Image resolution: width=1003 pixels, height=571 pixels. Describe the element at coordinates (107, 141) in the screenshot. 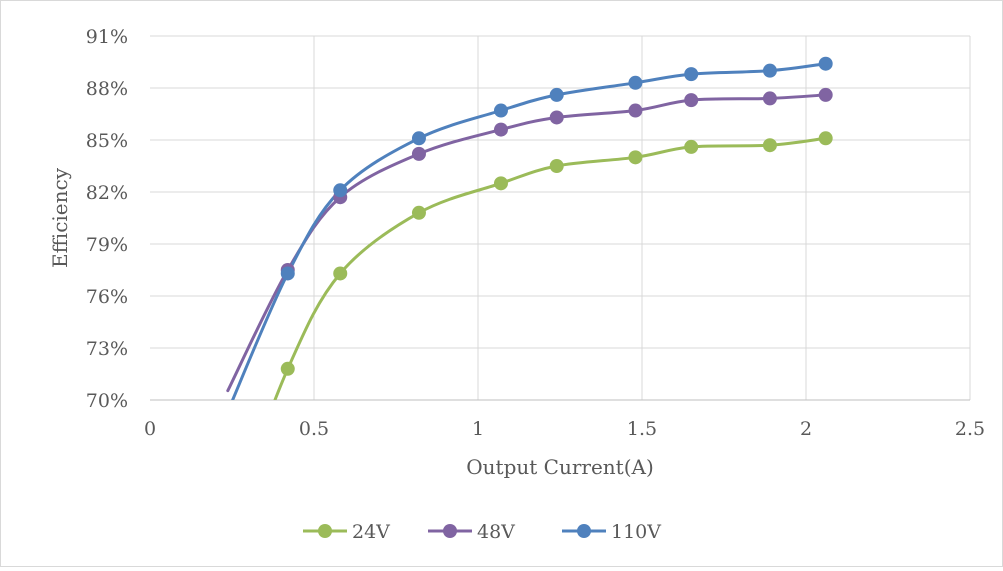

I see `y-tick-label: 85%` at that location.